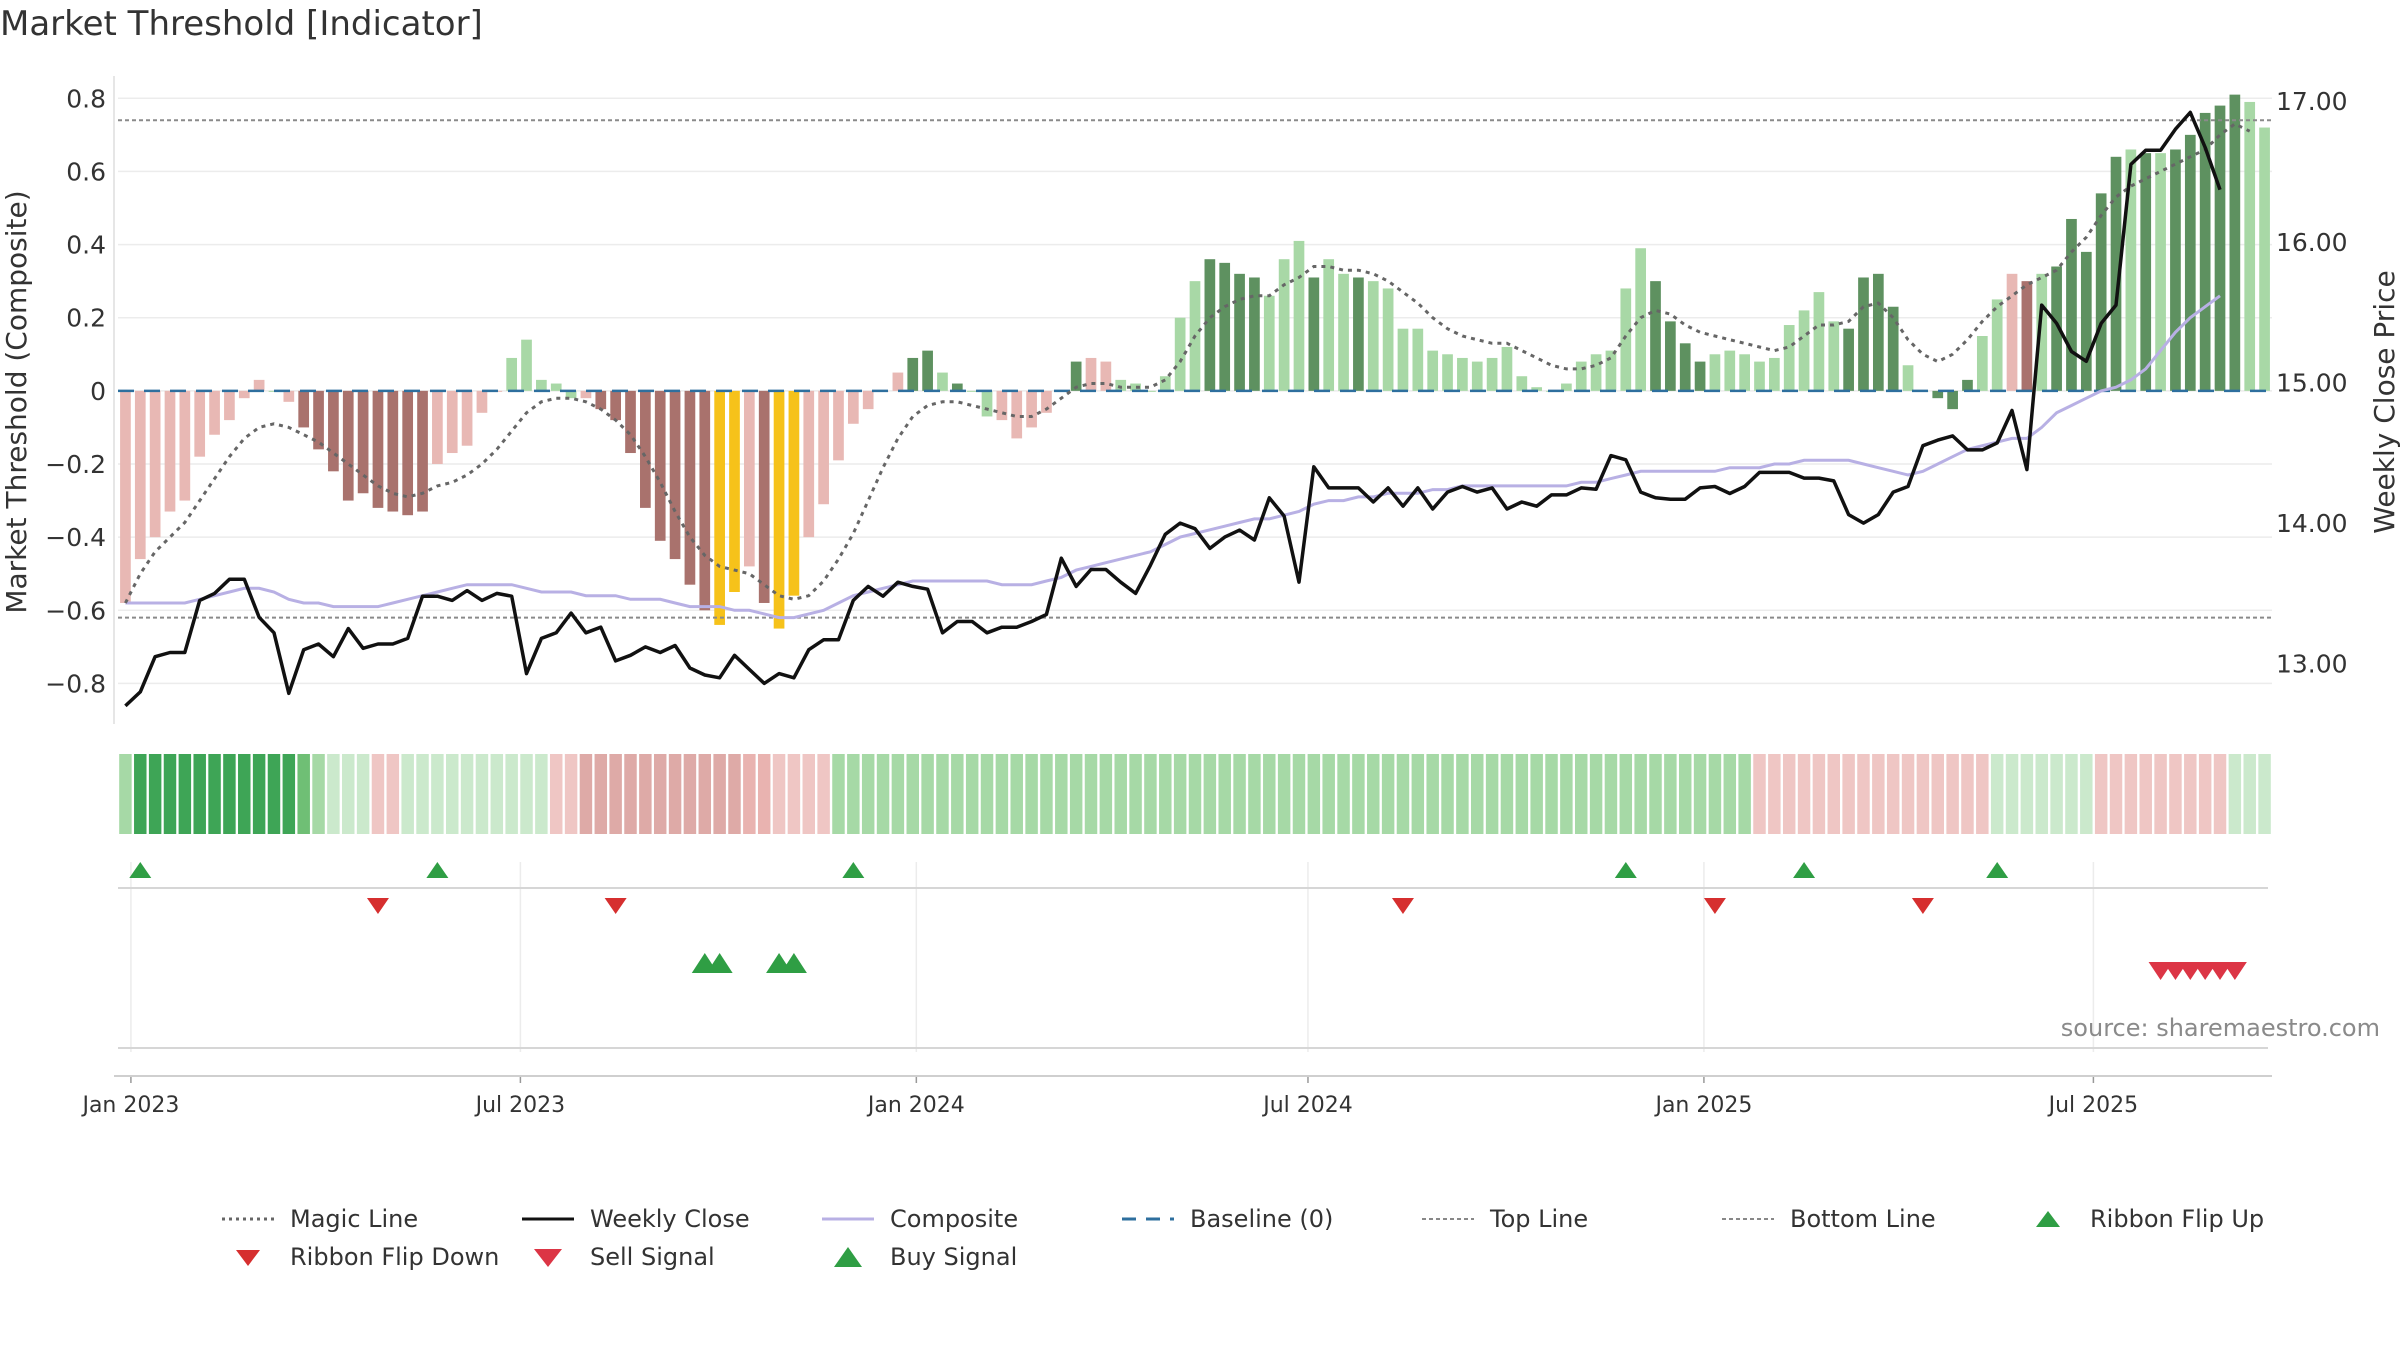 The image size is (2400, 1350). Describe the element at coordinates (520, 1105) in the screenshot. I see `x-tick-label: Jul 2023` at that location.